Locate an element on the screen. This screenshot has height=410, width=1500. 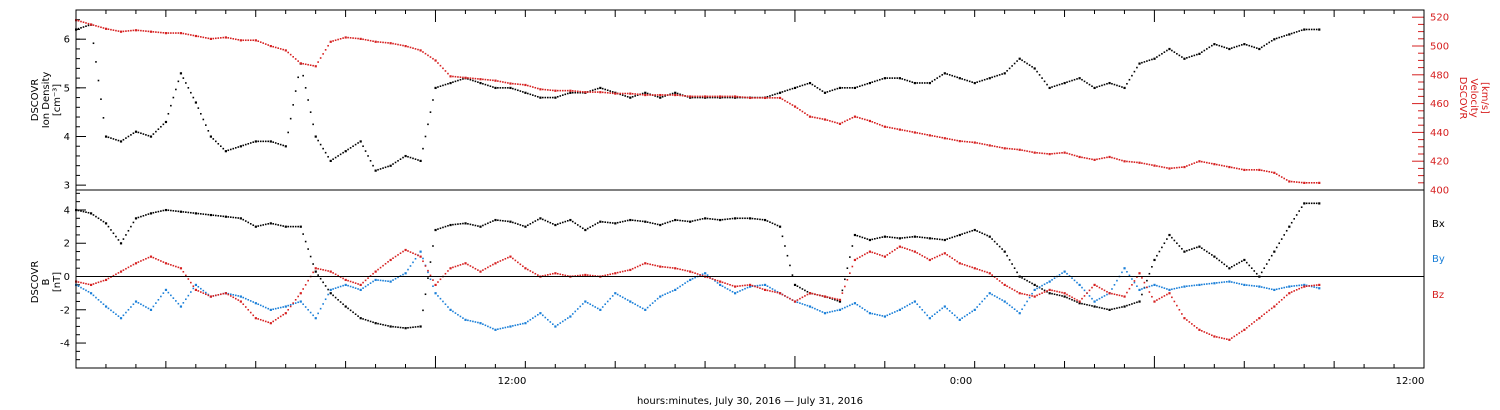
density-label-line3: [cm⁻³] is located at coordinates (57, 100).